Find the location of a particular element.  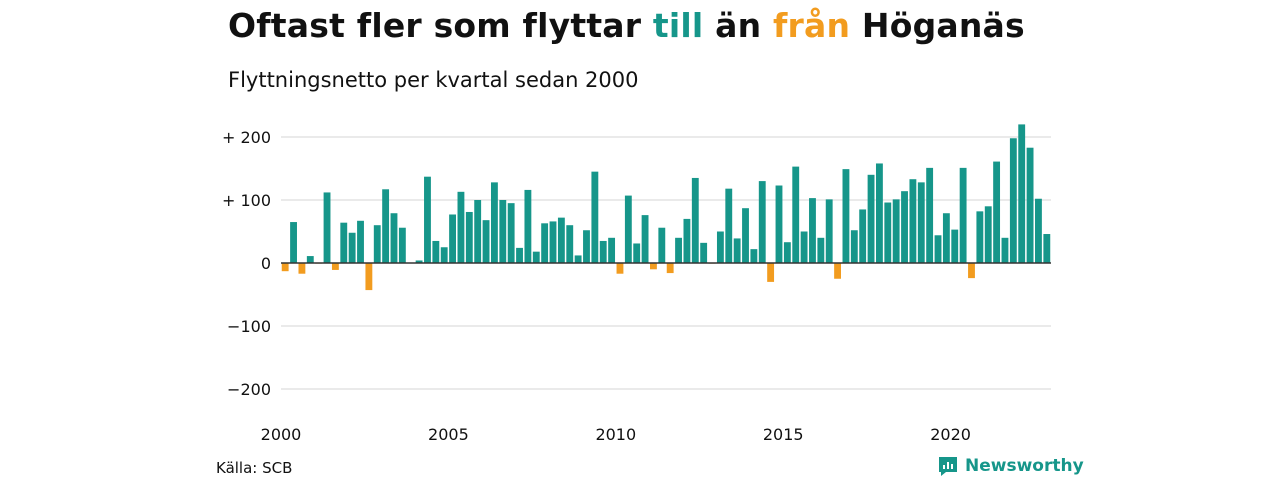

title-part-3: Höganäs is located at coordinates (937, 25).